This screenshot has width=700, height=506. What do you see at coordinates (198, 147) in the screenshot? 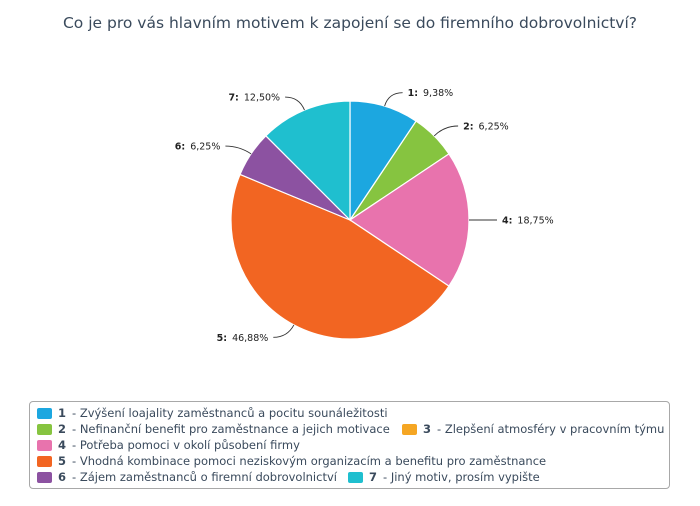
I see `data-label-6: 6: 6,25%` at bounding box center [198, 147].